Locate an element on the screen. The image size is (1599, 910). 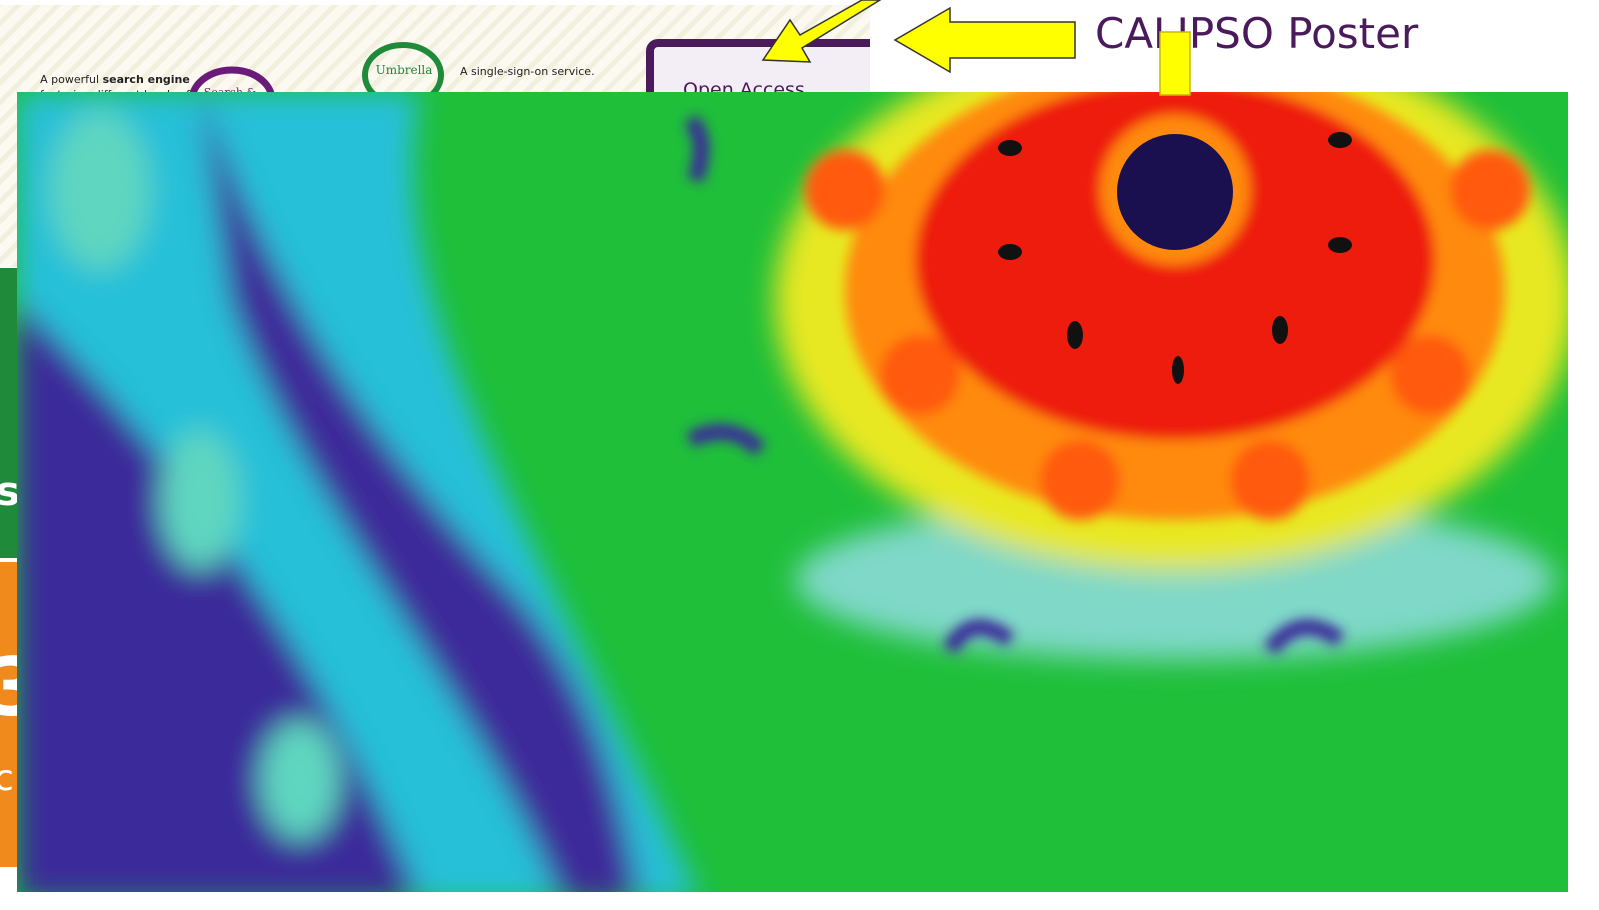
green-panel-text: s is located at coordinates (10, 492).